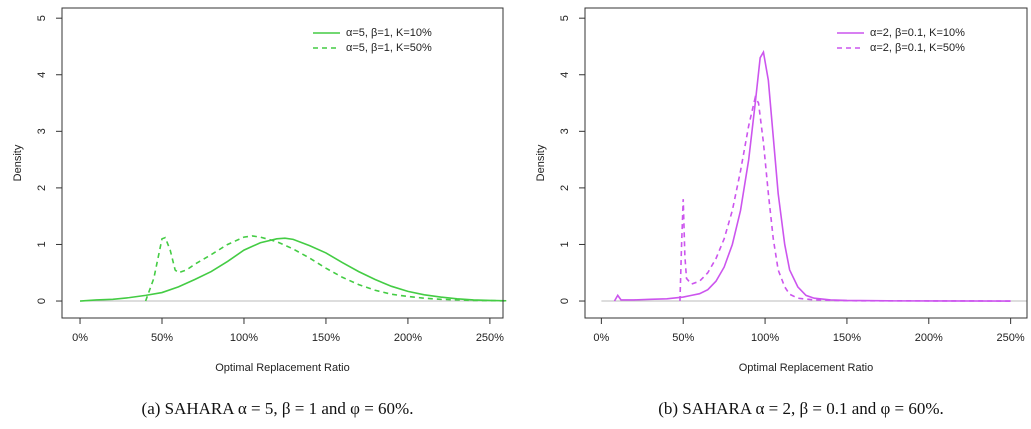  Describe the element at coordinates (801, 408) in the screenshot. I see `caption: (b) SAHARA α = 2, β = 0.1 and φ = 60%.` at that location.